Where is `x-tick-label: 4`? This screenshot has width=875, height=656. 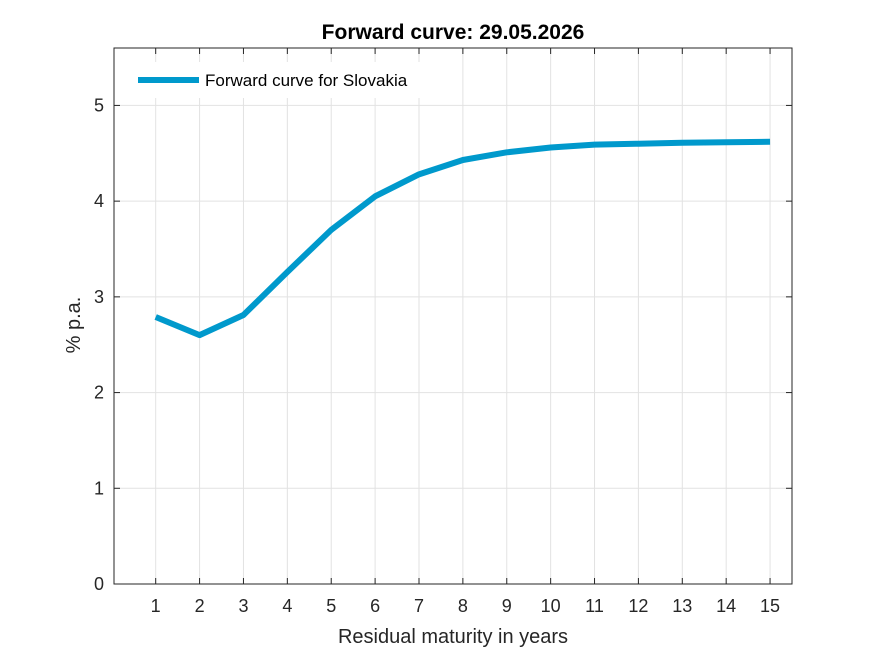
x-tick-label: 4 is located at coordinates (287, 606).